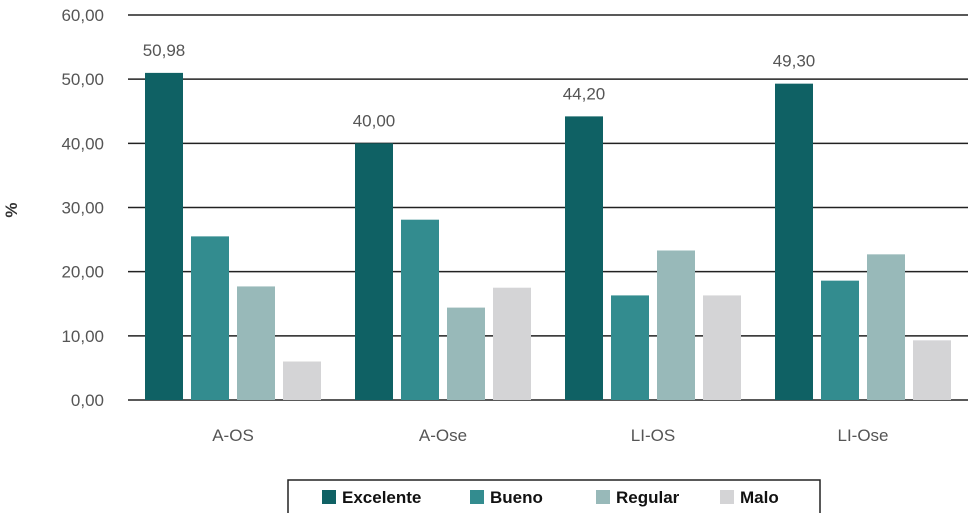 The width and height of the screenshot is (968, 513). I want to click on bar-excelente-a-ose, so click(374, 272).